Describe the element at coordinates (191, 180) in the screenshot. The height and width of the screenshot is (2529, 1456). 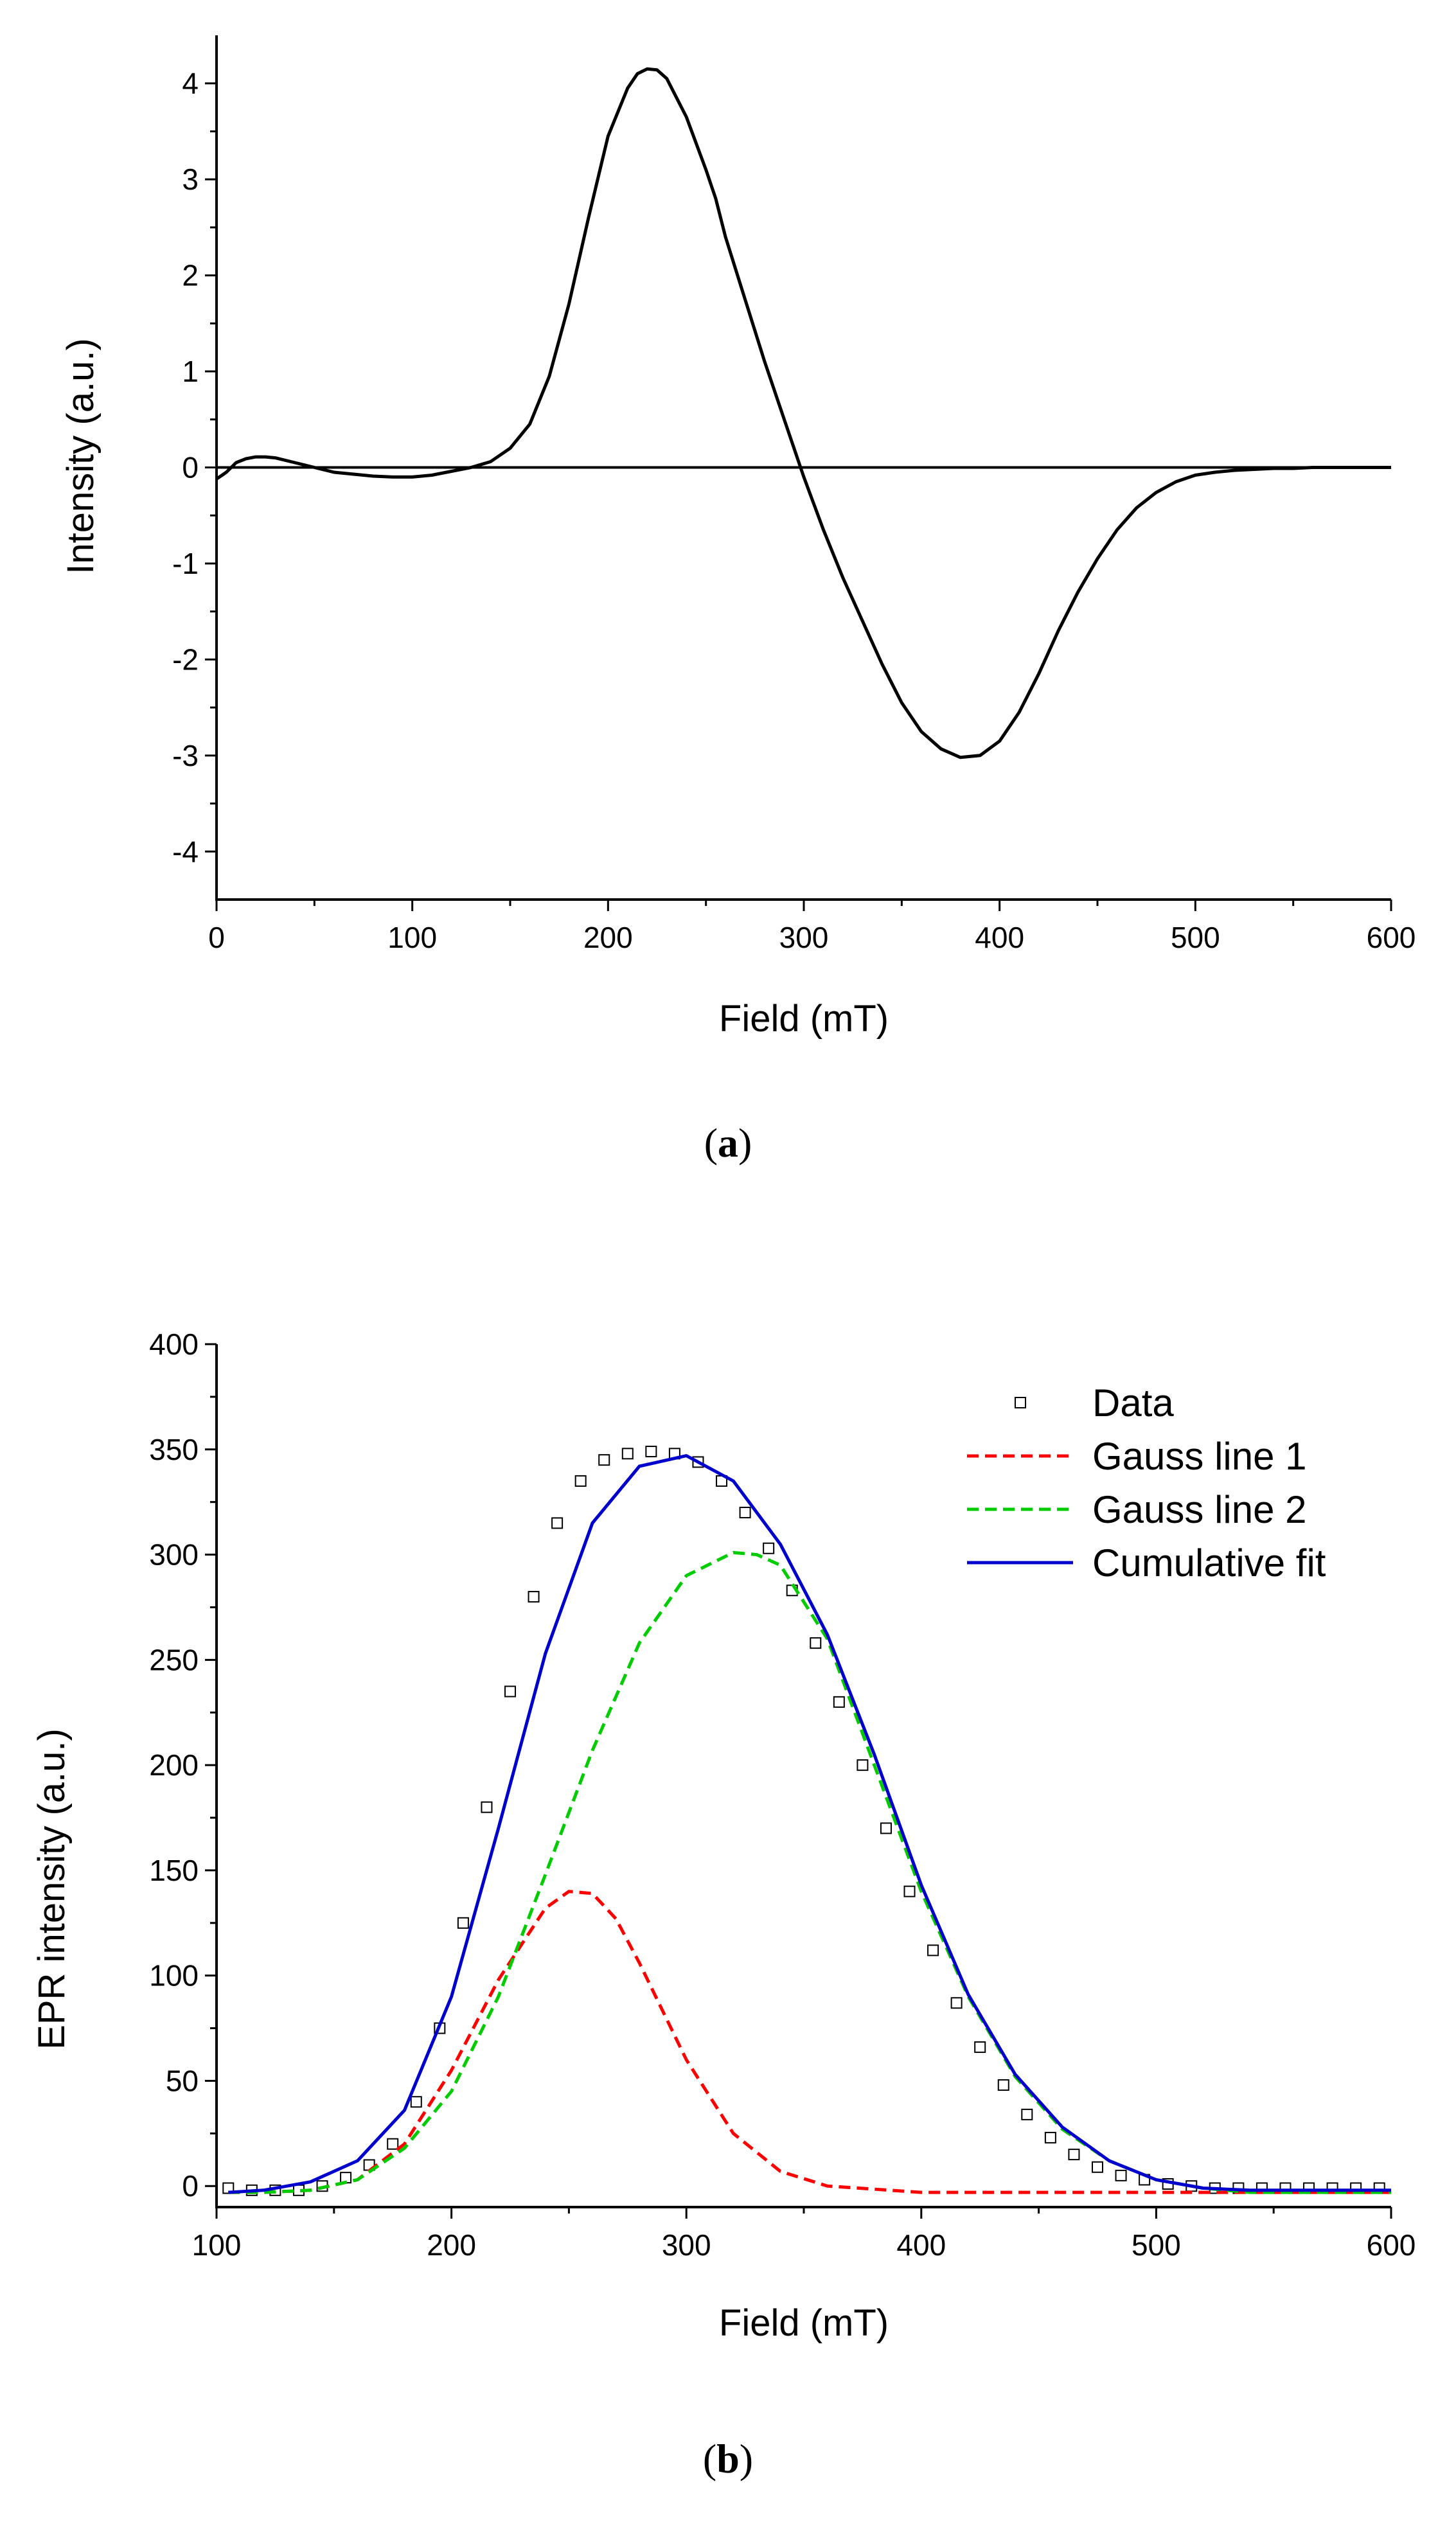
I see `y-tick-label: 3` at that location.